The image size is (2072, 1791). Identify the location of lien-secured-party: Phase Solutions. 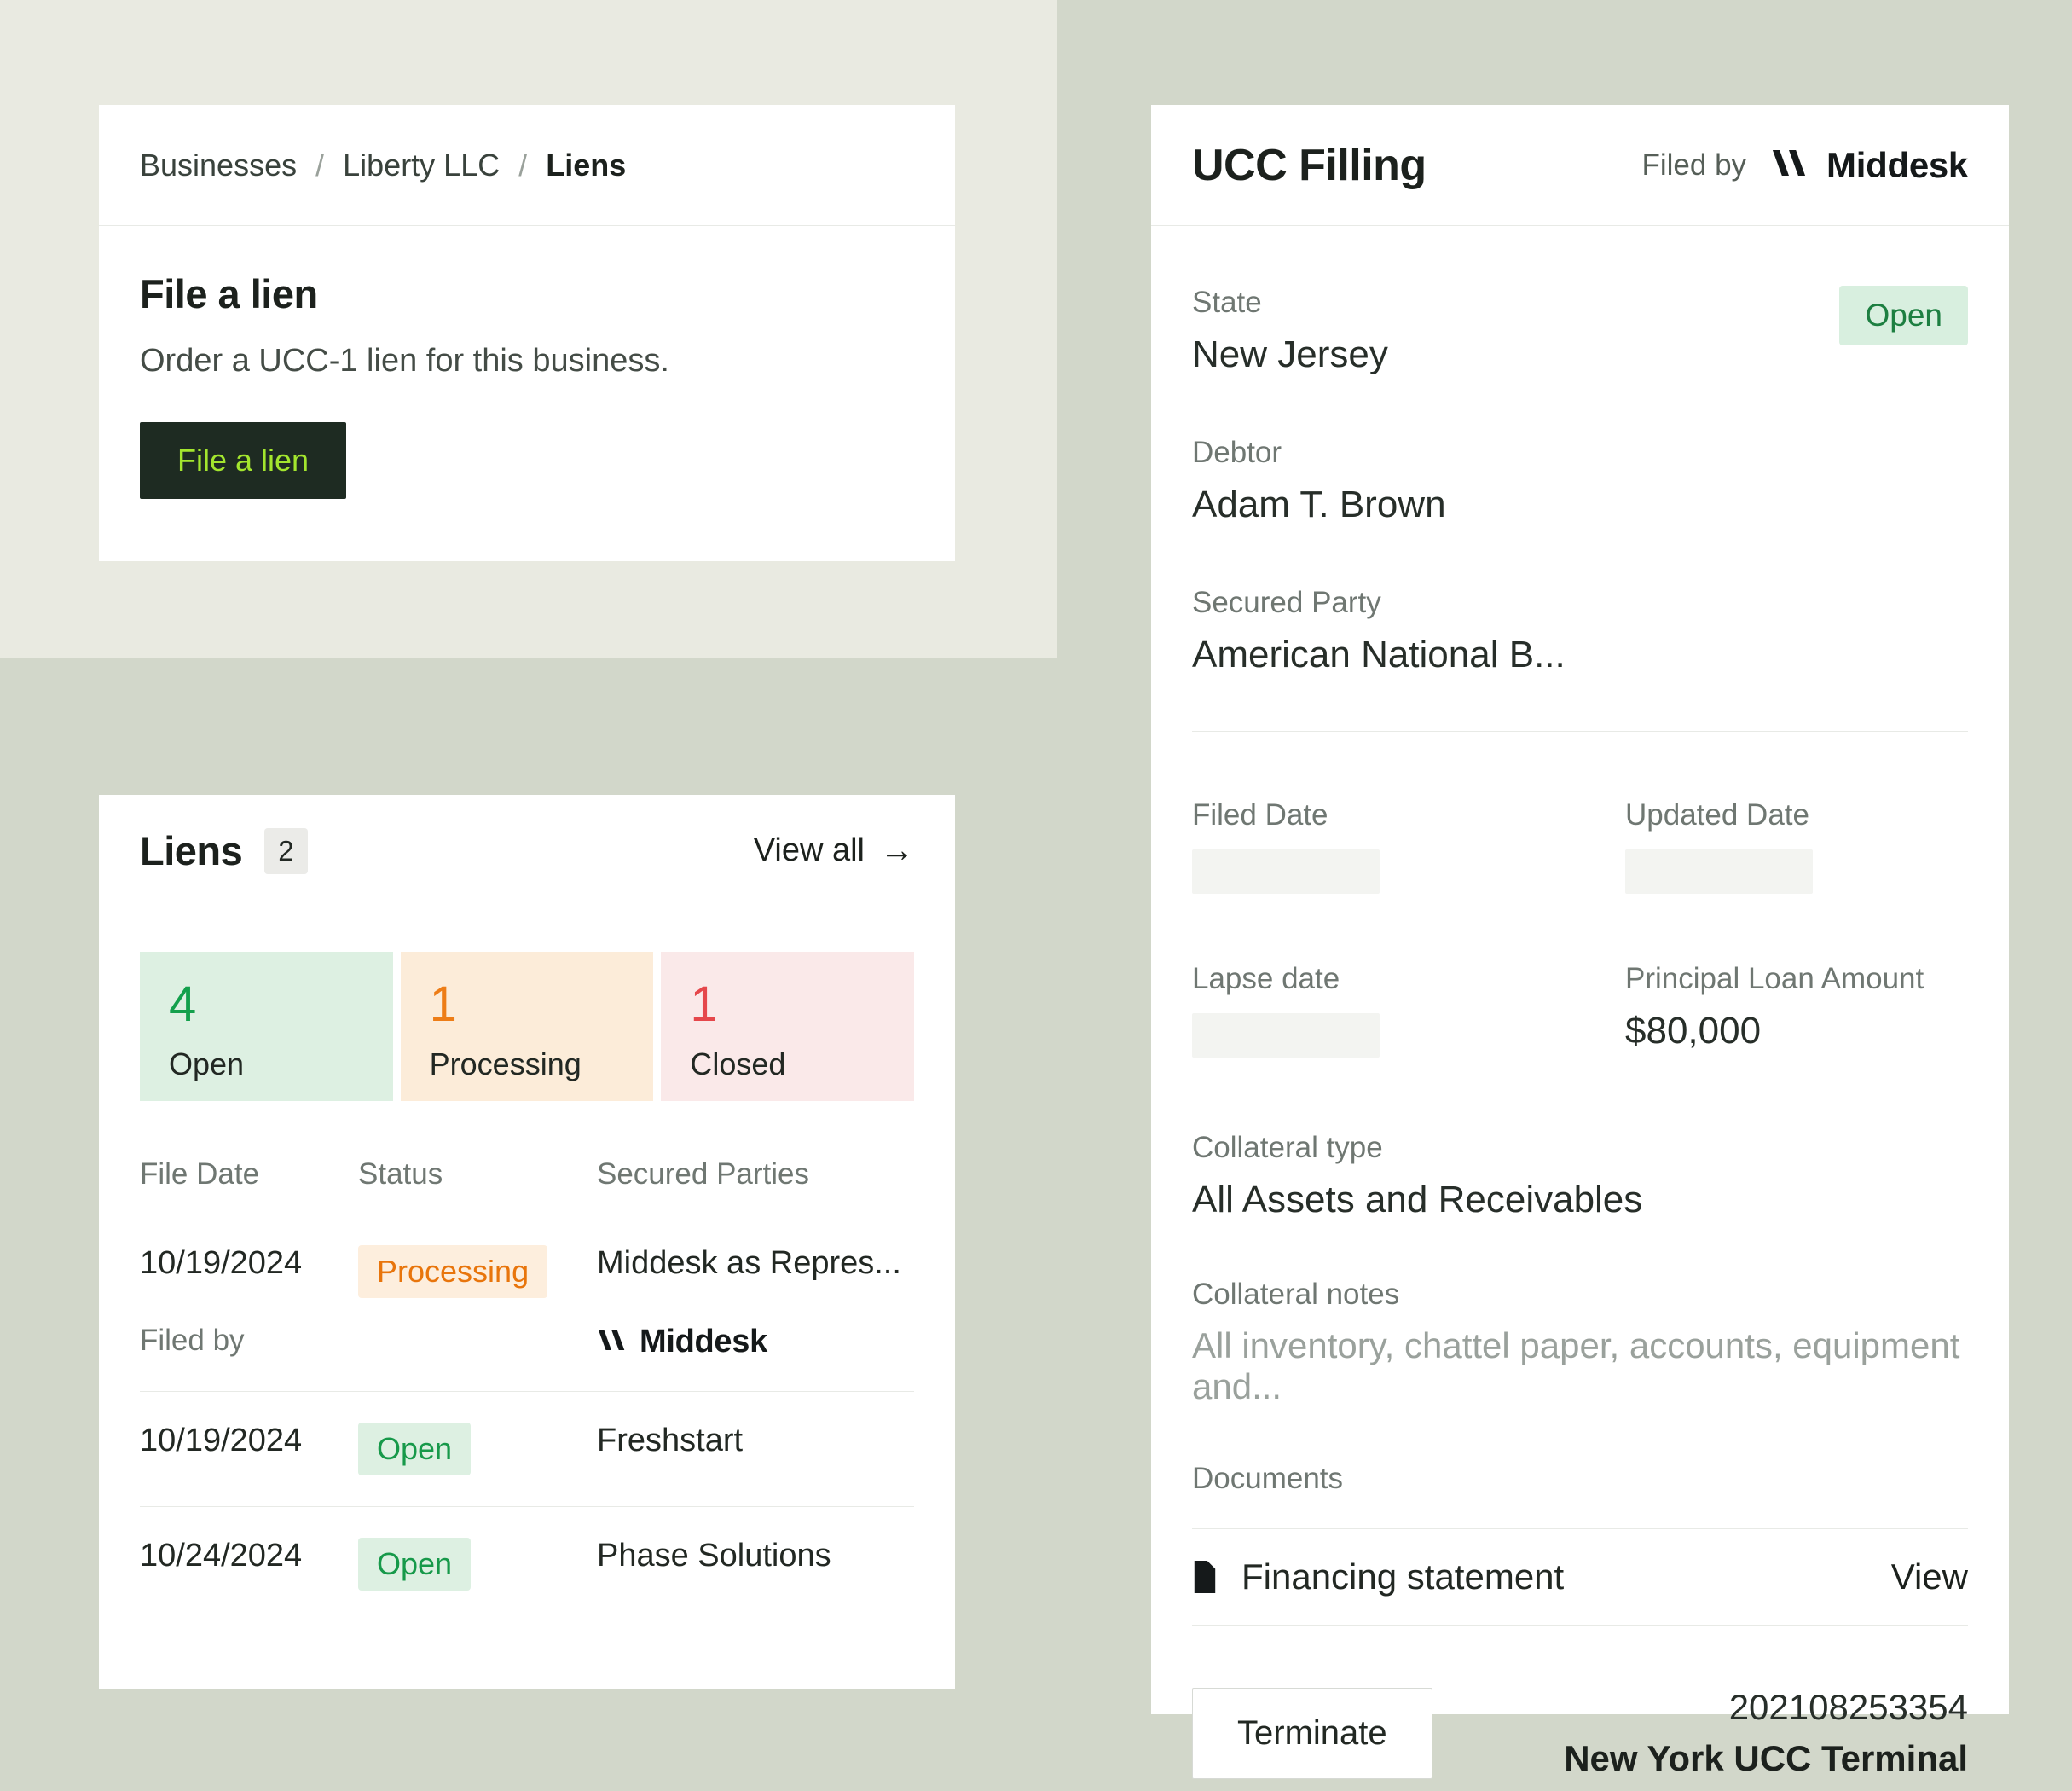
(714, 1556).